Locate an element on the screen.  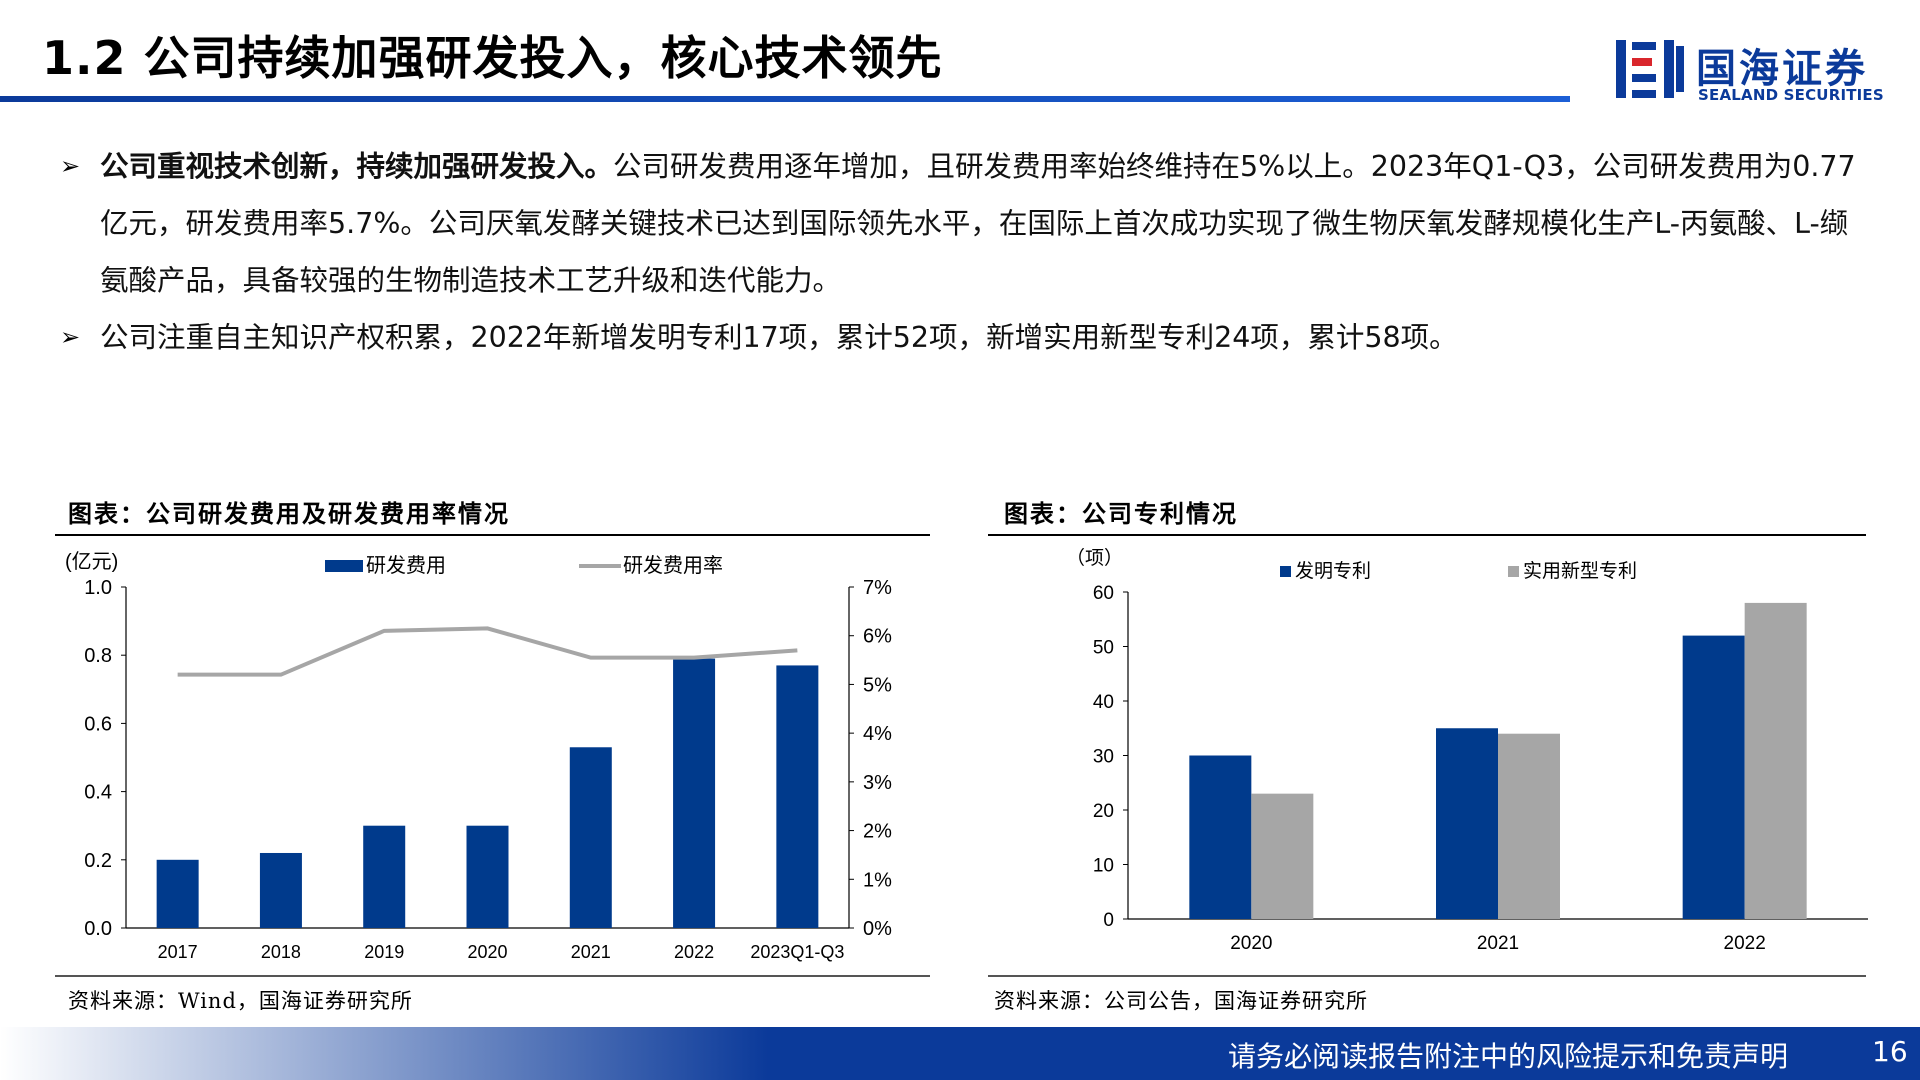
line-rd-ratio is located at coordinates (487, 651).